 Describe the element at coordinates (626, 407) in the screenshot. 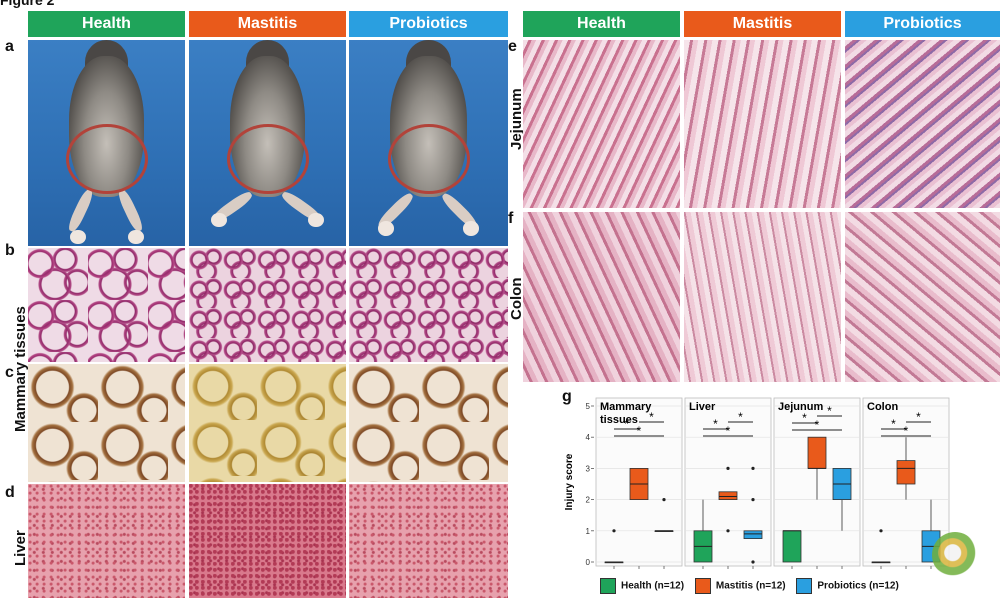

I see `facet-title: Mammary` at that location.